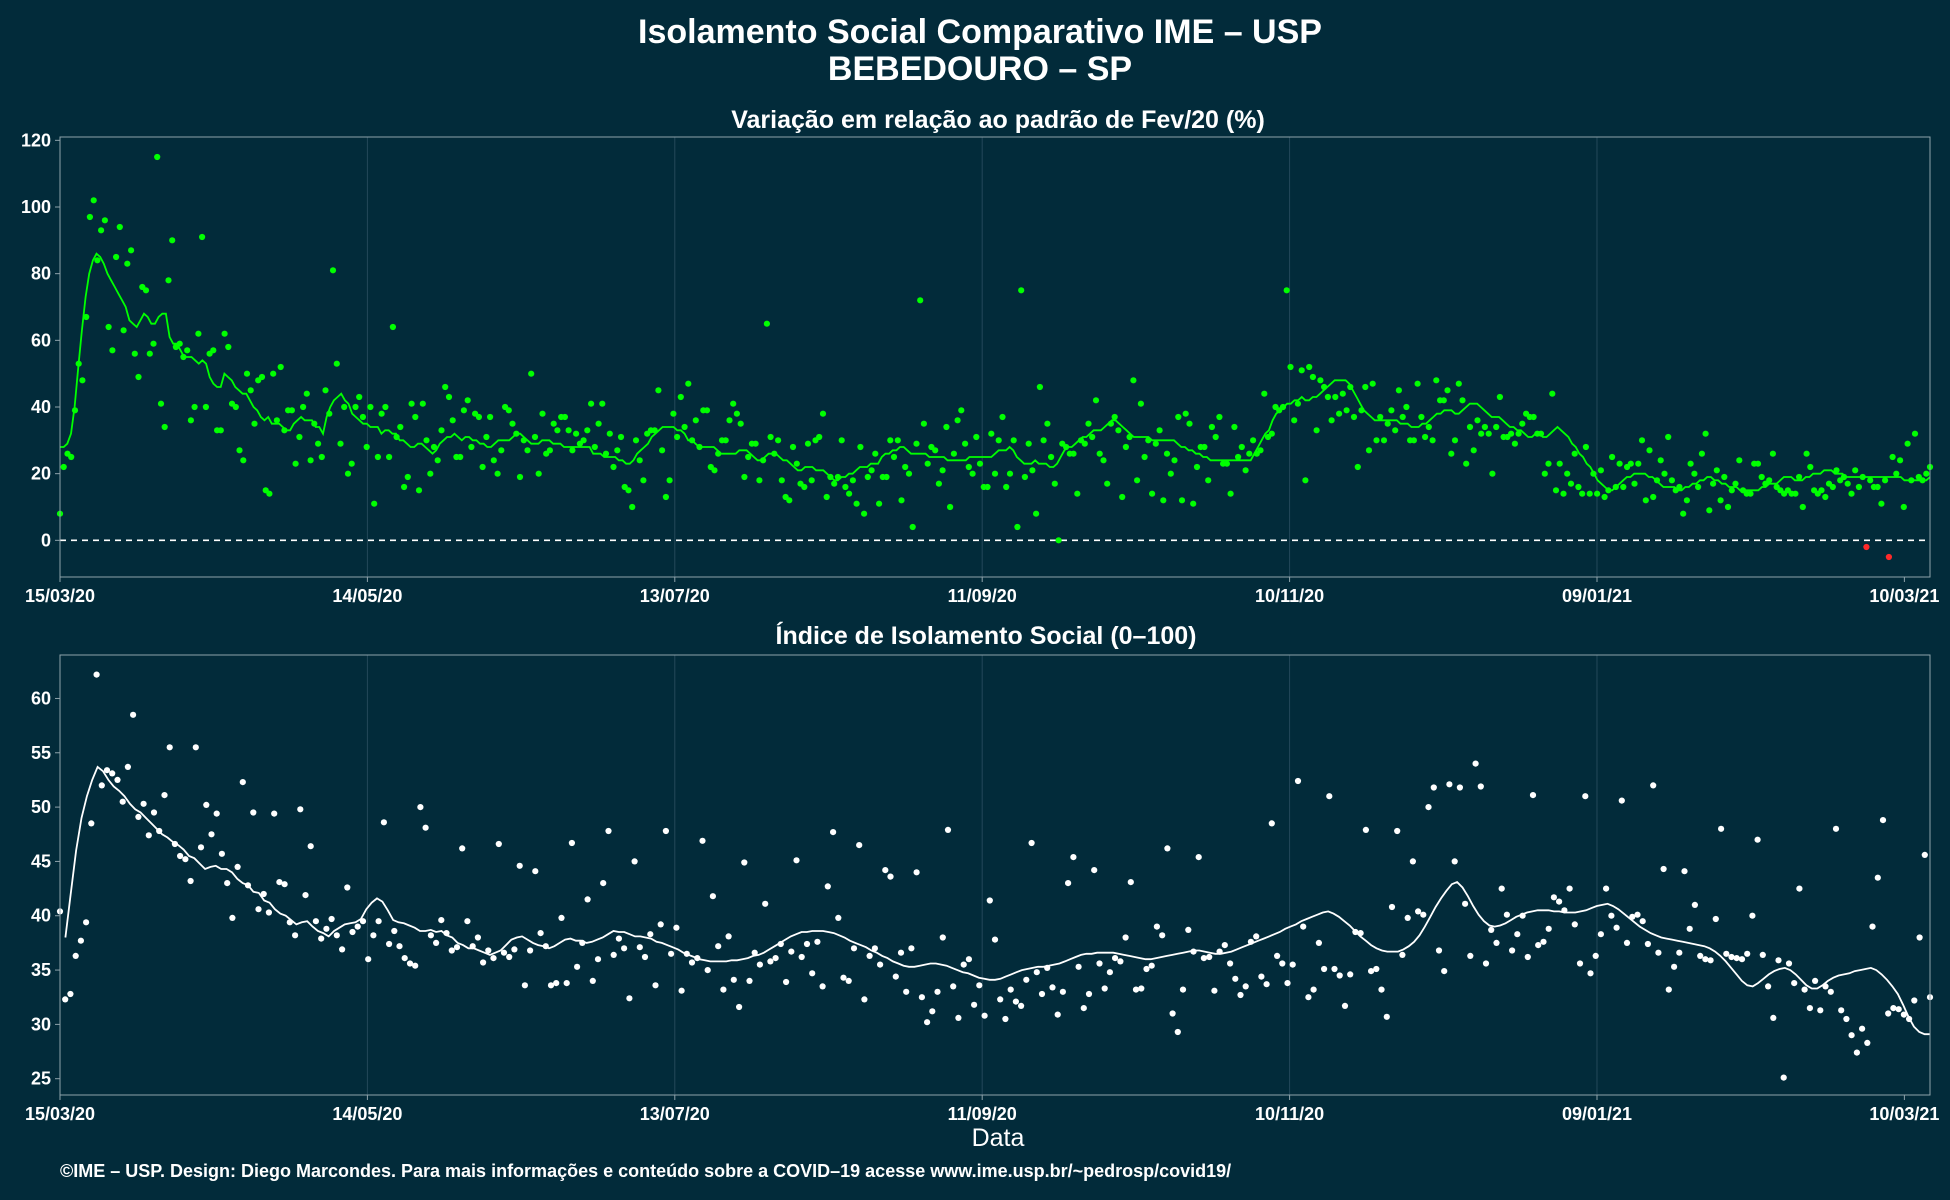 The width and height of the screenshot is (1950, 1200). What do you see at coordinates (41, 1024) in the screenshot?
I see `index-y-tick-label: 30` at bounding box center [41, 1024].